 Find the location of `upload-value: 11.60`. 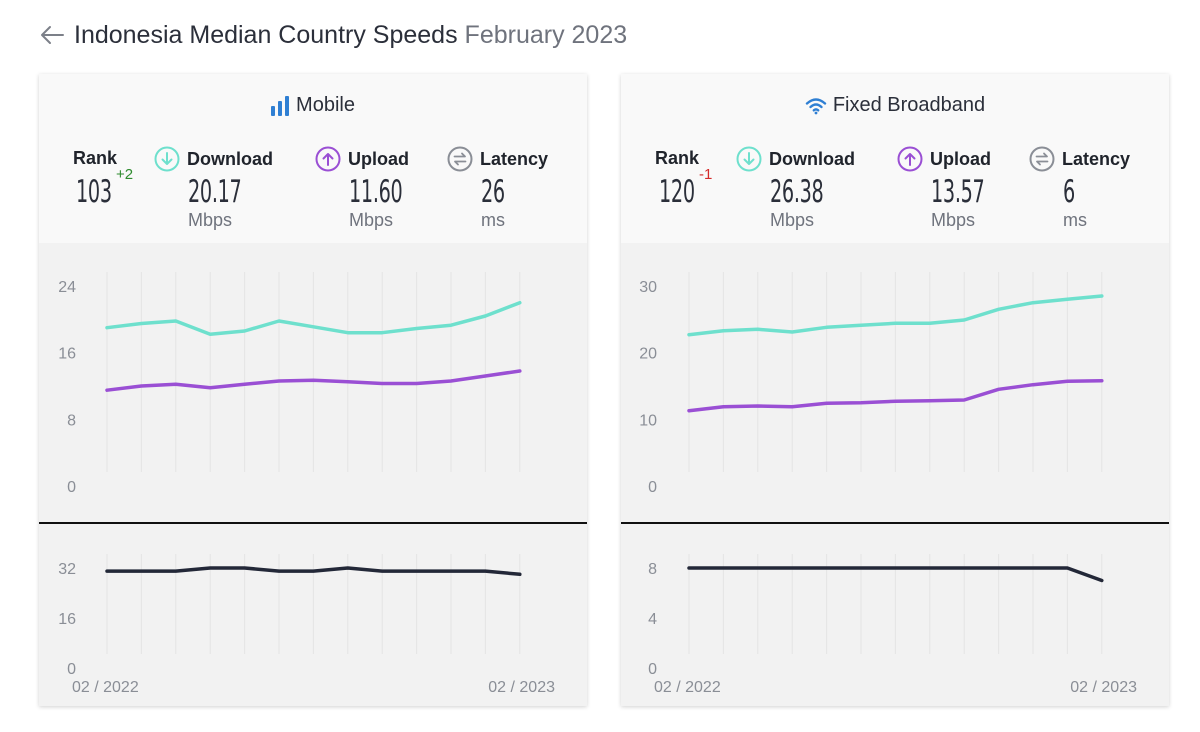

upload-value: 11.60 is located at coordinates (376, 192).